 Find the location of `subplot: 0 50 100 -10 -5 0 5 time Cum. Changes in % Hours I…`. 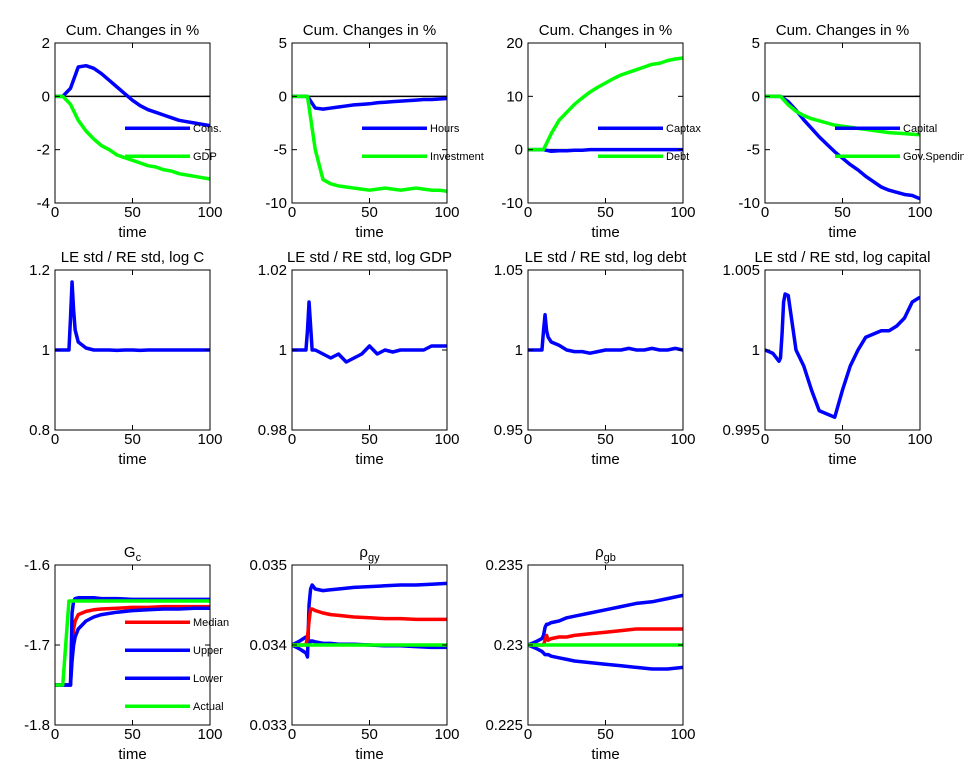

subplot: 0 50 100 -10 -5 0 5 time Cum. Changes in % Hours I… is located at coordinates (374, 131).